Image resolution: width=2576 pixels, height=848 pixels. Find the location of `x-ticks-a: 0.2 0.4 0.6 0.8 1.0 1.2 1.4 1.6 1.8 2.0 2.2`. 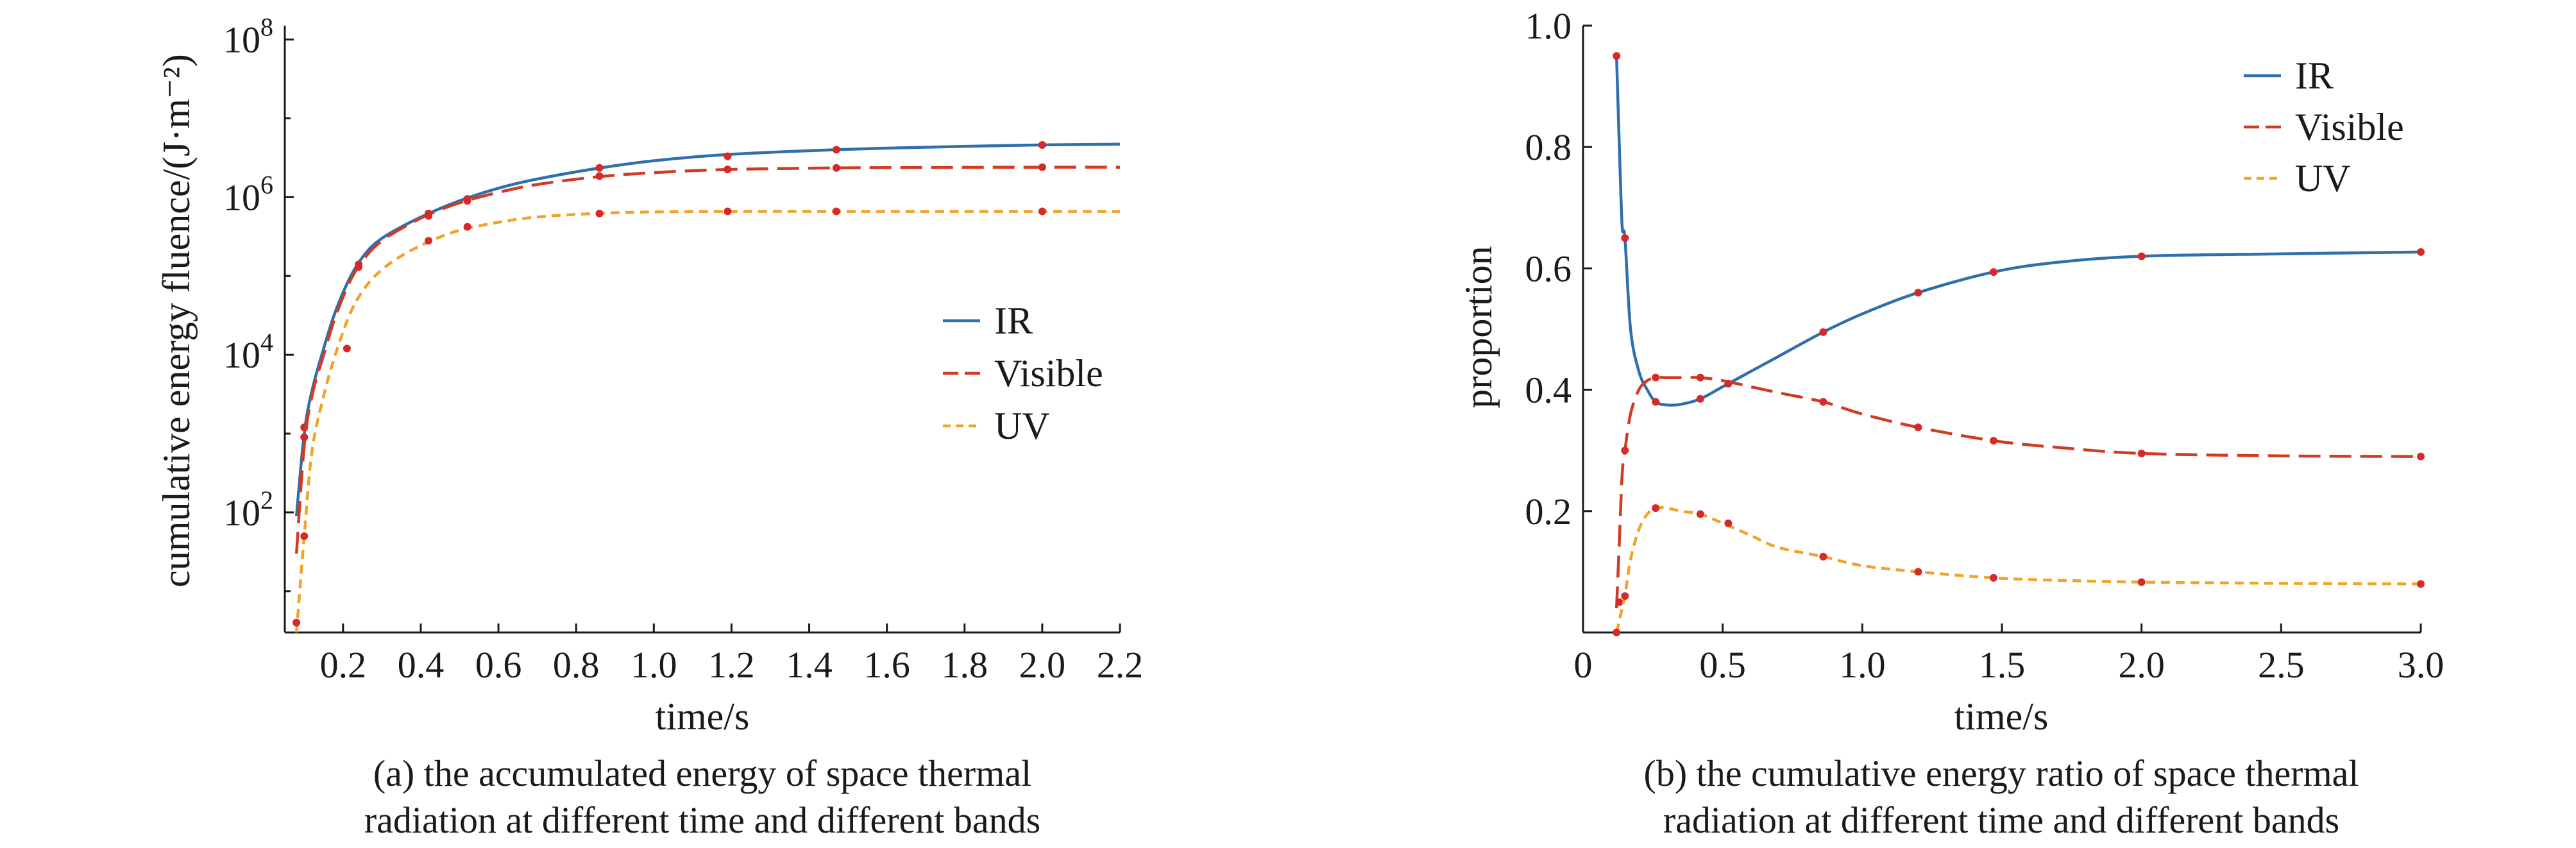

x-ticks-a: 0.2 0.4 0.6 0.8 1.0 1.2 1.4 1.6 1.8 2.0 2.2 is located at coordinates (732, 654).